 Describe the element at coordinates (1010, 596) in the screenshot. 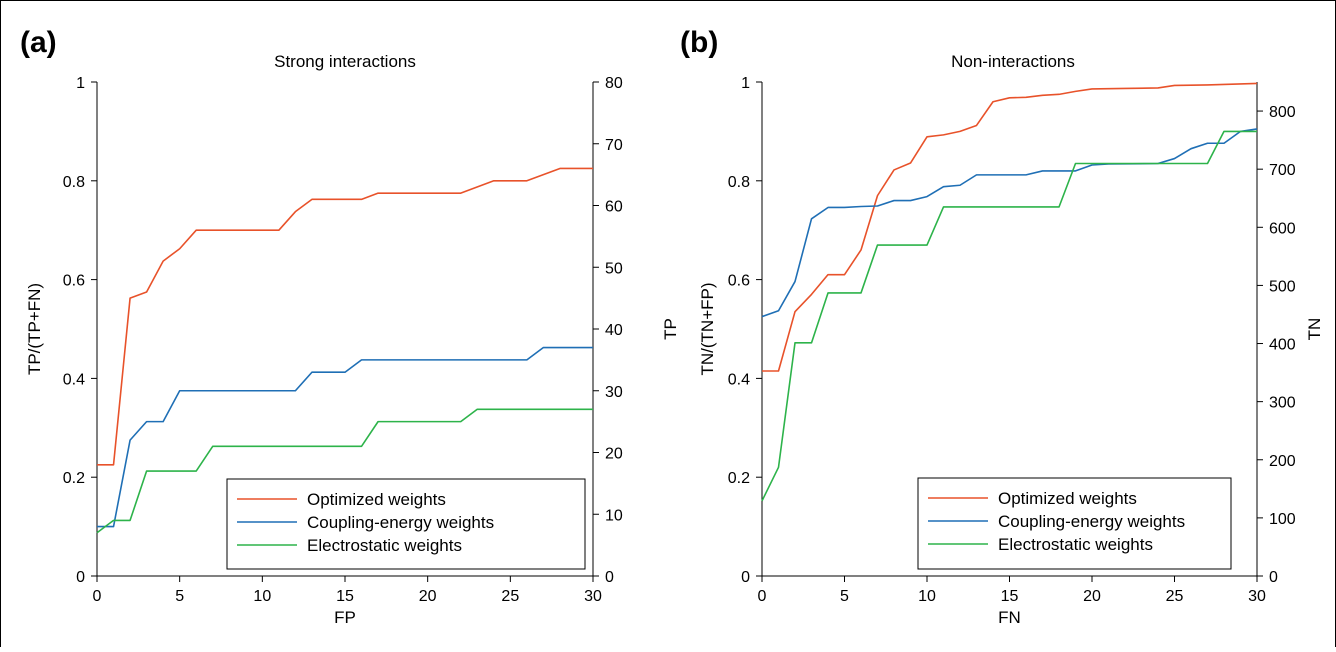

I see `x-tick-label-b: 15` at that location.